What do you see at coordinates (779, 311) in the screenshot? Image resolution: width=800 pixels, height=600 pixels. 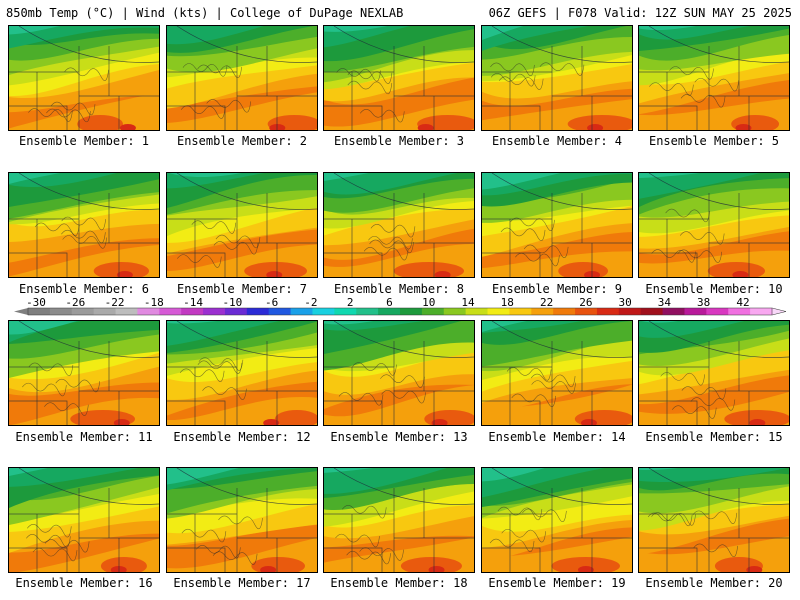 I see `colorbar-arrow-right` at bounding box center [779, 311].